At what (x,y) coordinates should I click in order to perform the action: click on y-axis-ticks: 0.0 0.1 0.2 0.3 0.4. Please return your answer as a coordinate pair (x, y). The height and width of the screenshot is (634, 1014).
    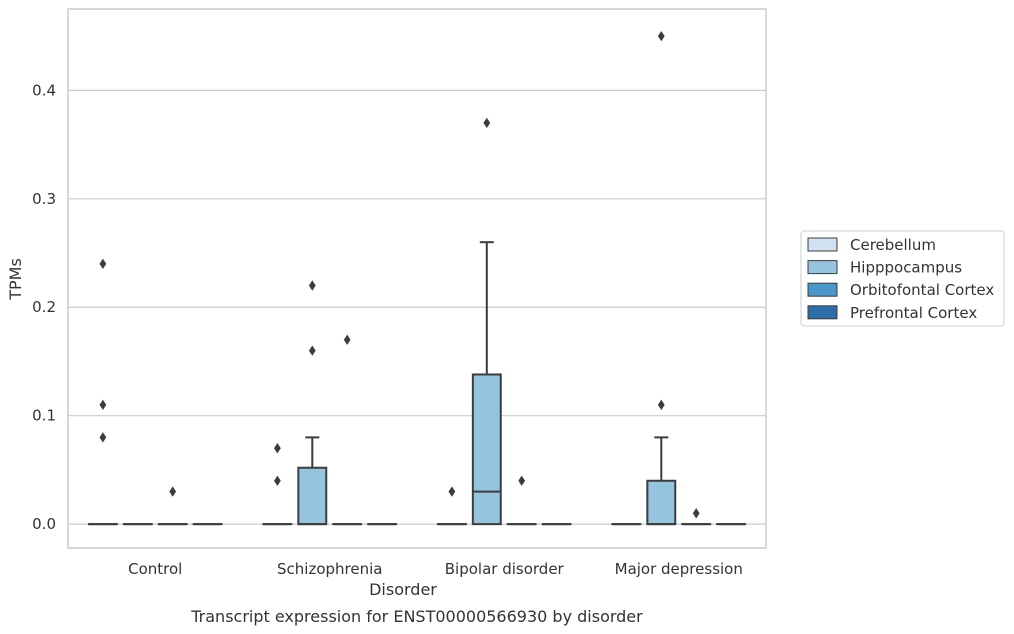
    Looking at the image, I should click on (44, 307).